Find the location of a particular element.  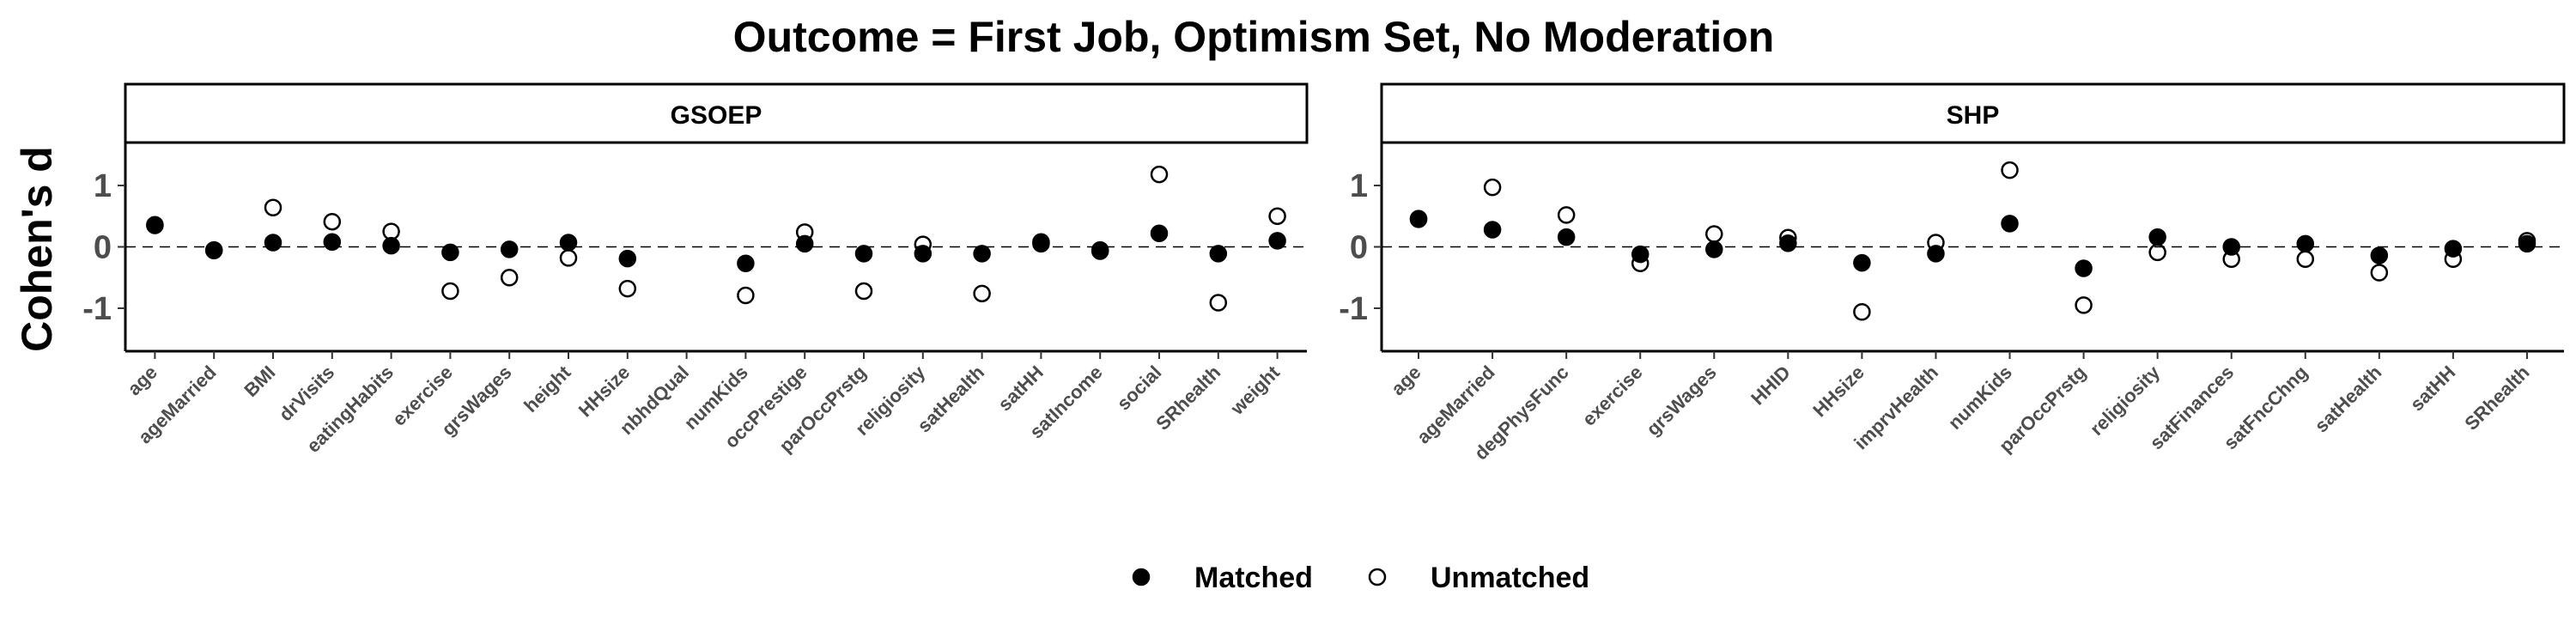

x-tick-label: exercise is located at coordinates (1612, 396).